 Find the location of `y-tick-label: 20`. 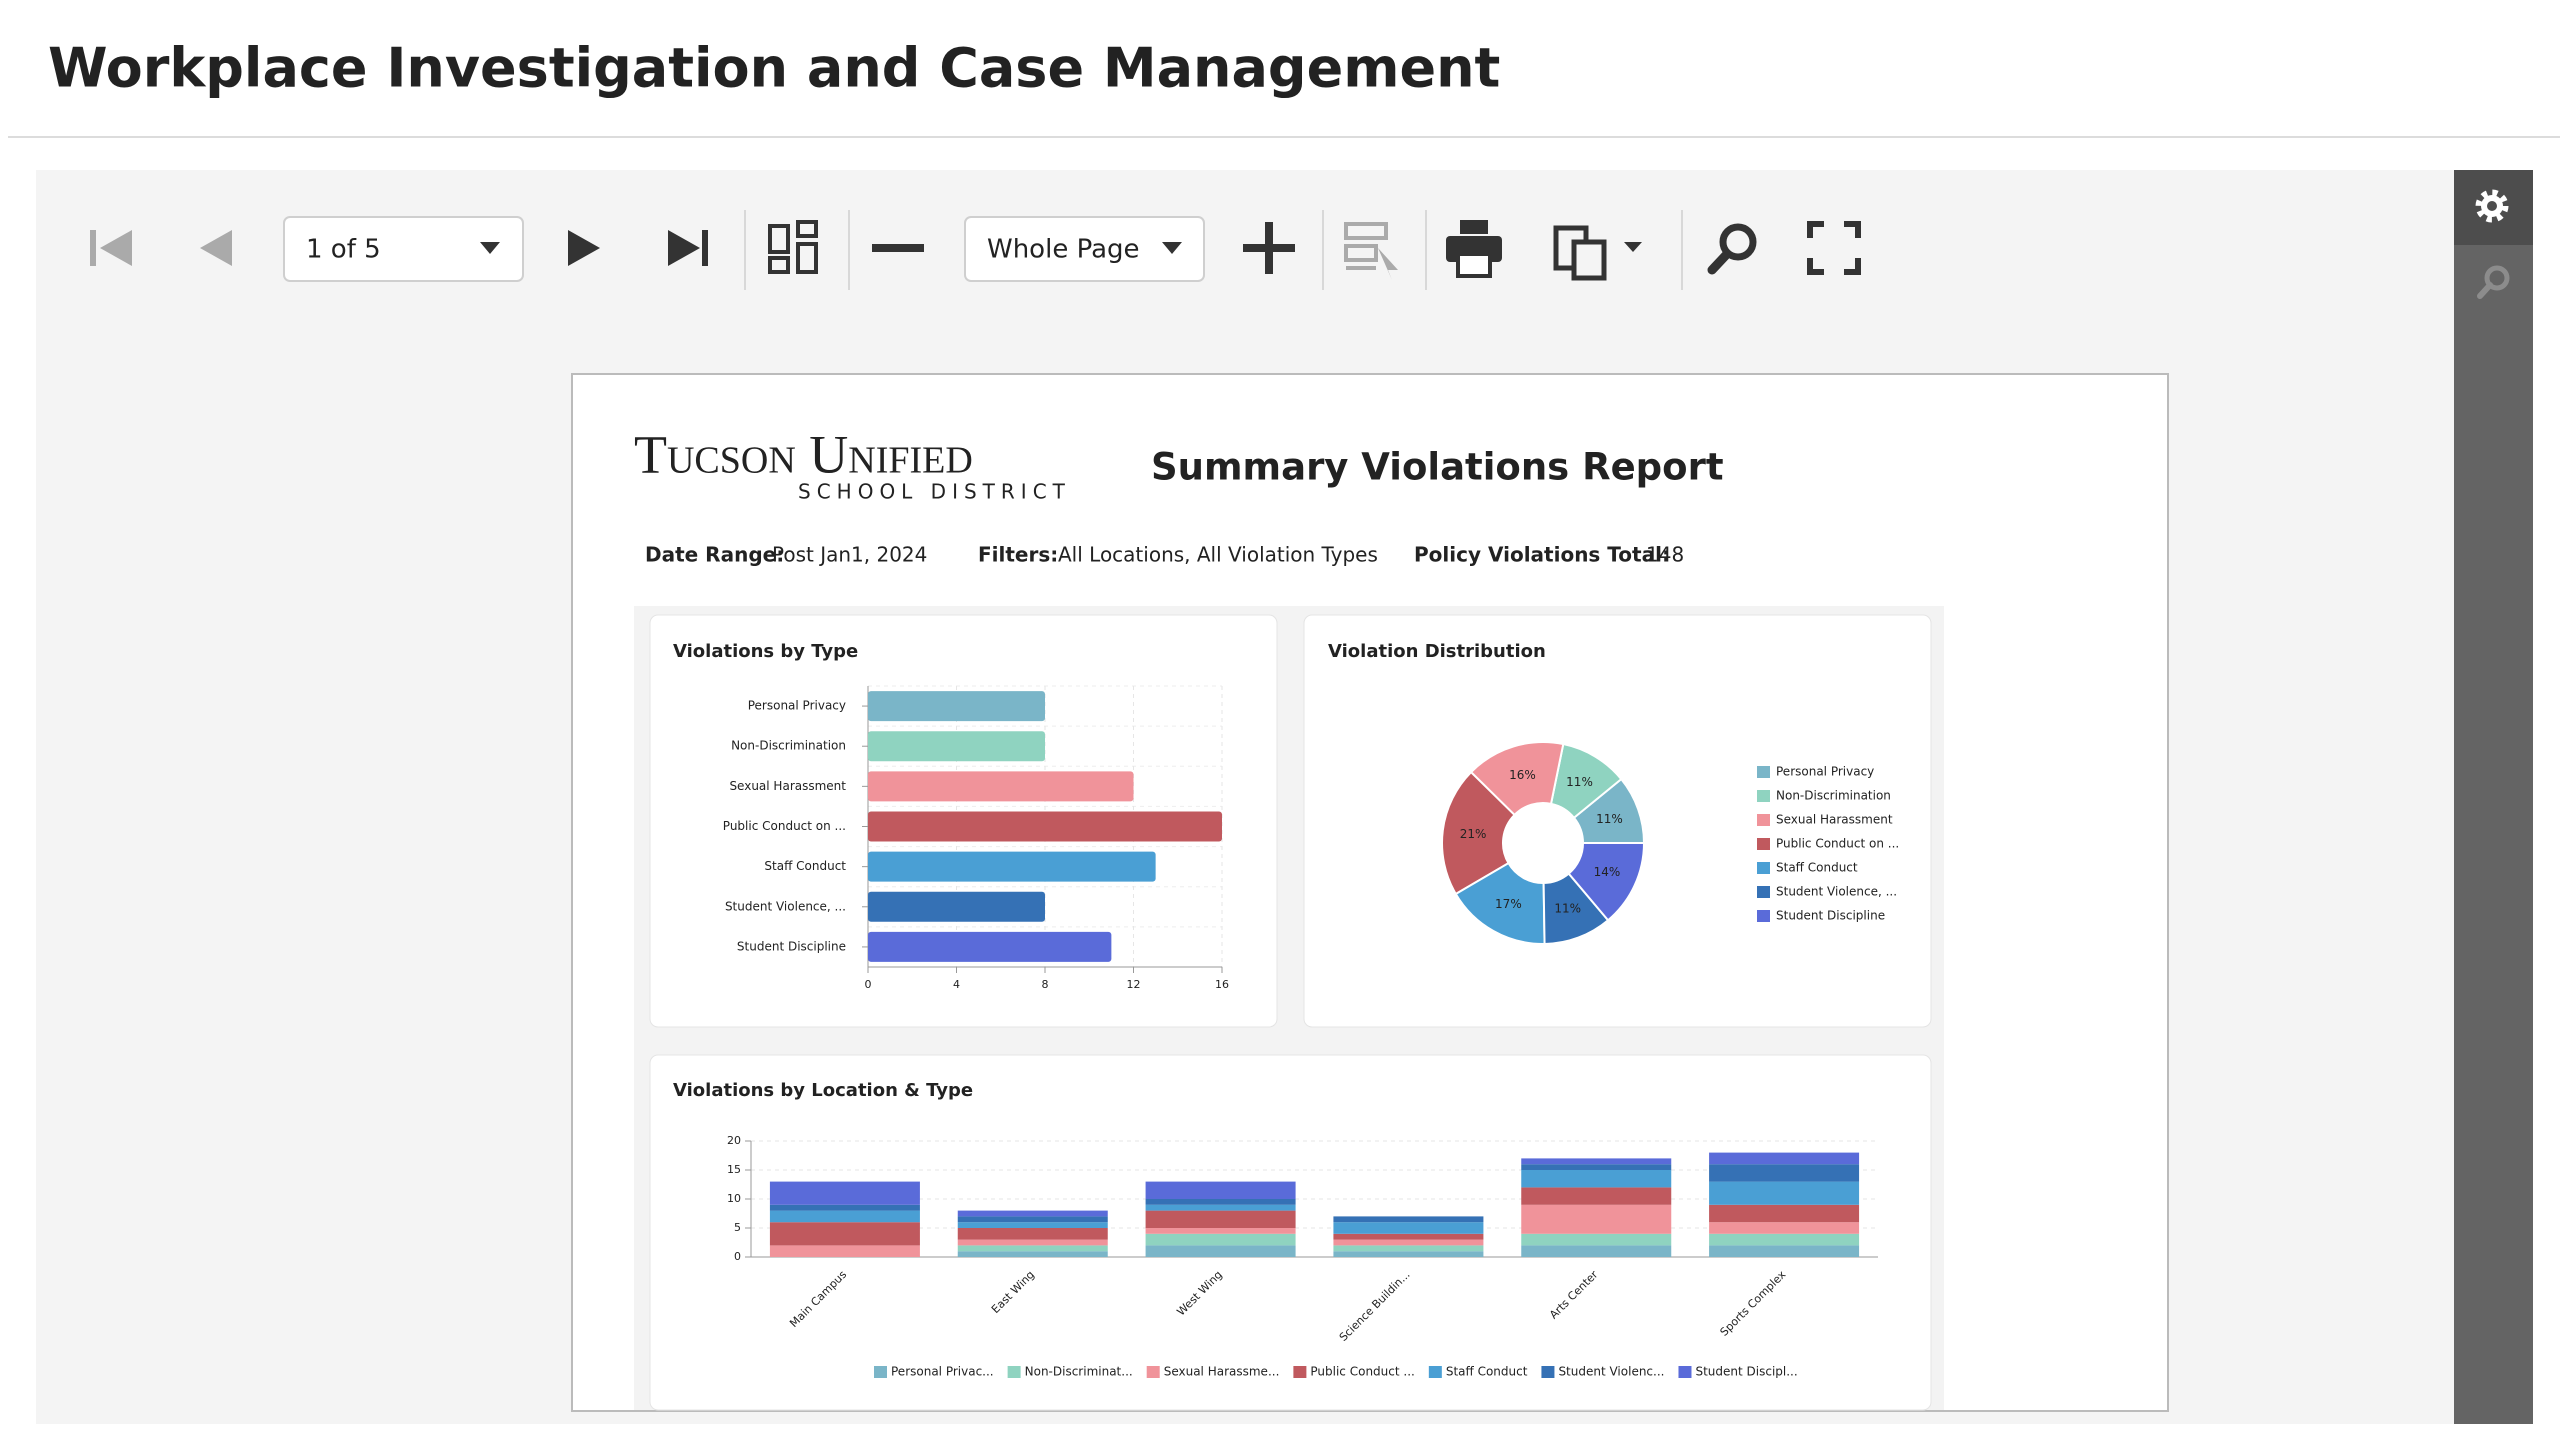

y-tick-label: 20 is located at coordinates (734, 1140).